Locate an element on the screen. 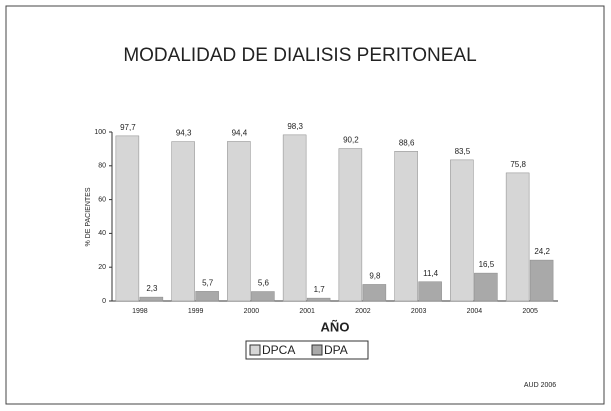 Image resolution: width=611 pixels, height=411 pixels. x-tick-label: 2003 is located at coordinates (419, 311).